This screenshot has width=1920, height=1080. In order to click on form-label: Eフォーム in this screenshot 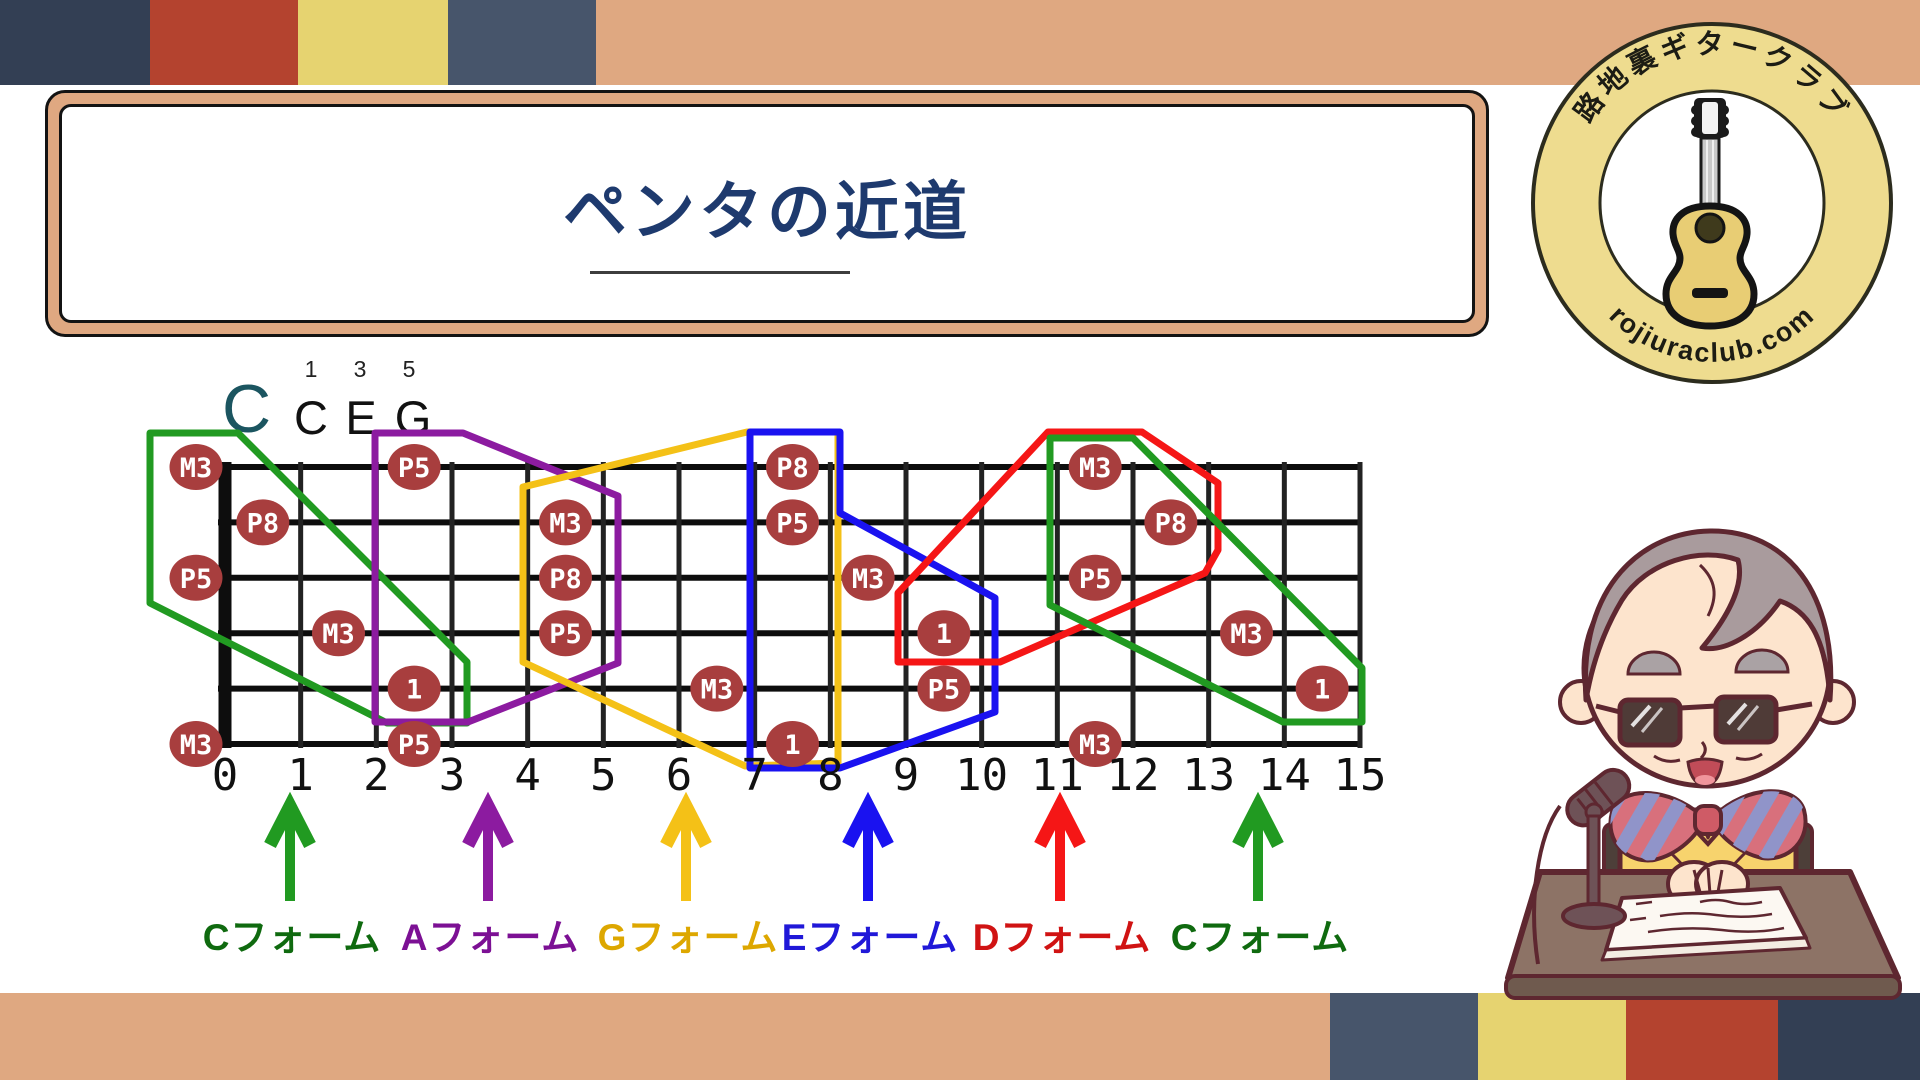, I will do `click(870, 937)`.